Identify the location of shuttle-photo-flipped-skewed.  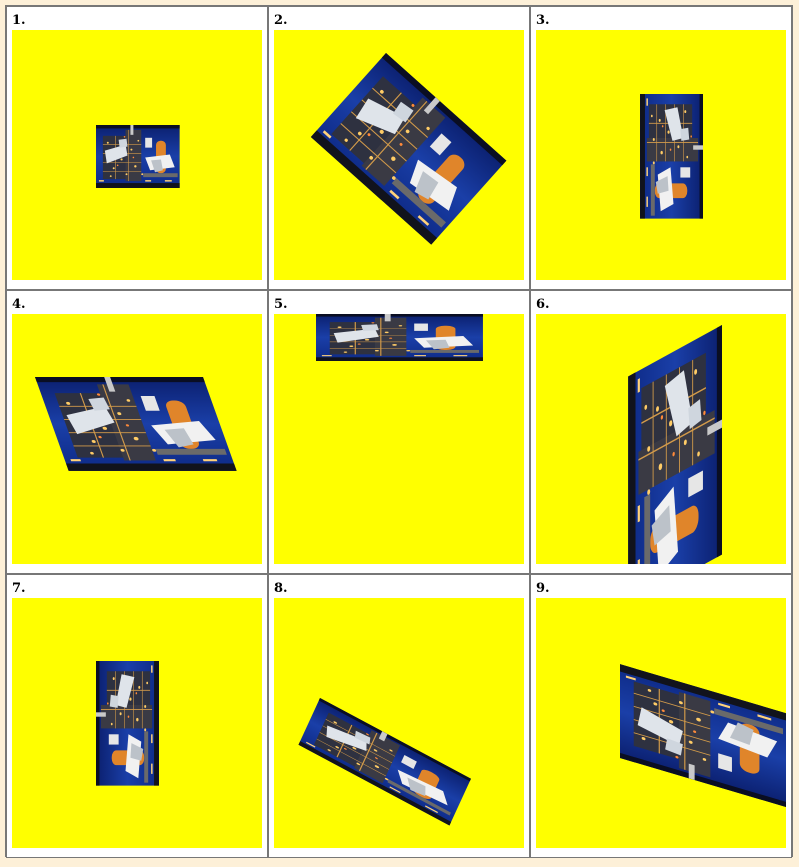
(702, 735).